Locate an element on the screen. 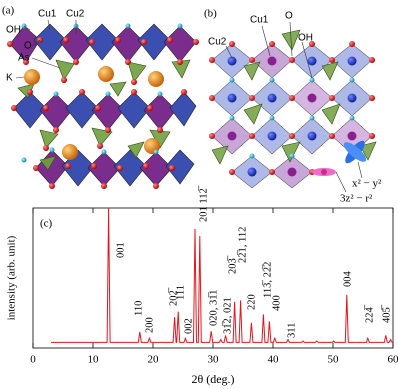 This screenshot has width=398, height=389. cu1-atoms is located at coordinates (292, 116).